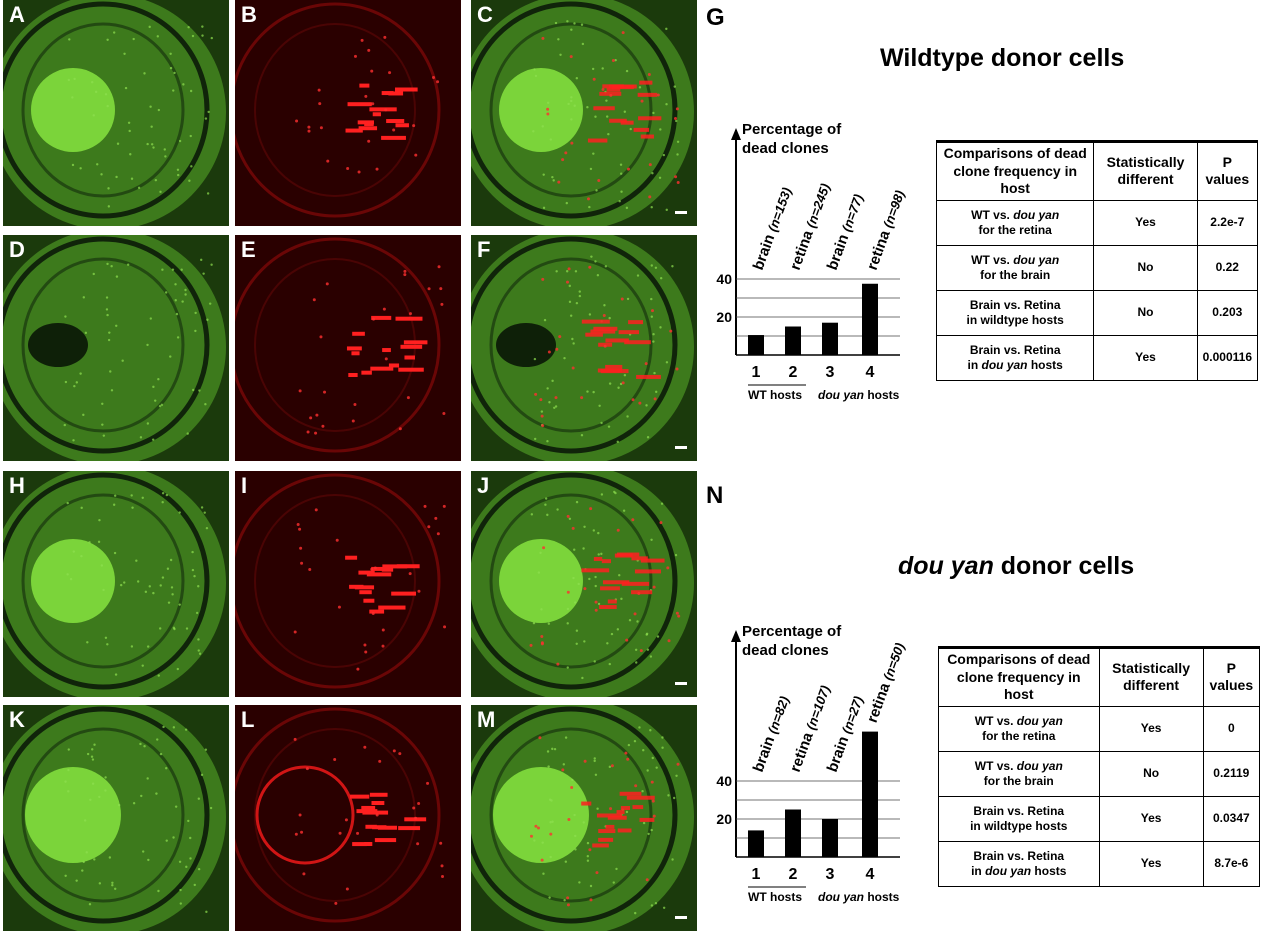 Image resolution: width=1267 pixels, height=931 pixels. What do you see at coordinates (348, 348) in the screenshot?
I see `micrograph-panel-e: E` at bounding box center [348, 348].